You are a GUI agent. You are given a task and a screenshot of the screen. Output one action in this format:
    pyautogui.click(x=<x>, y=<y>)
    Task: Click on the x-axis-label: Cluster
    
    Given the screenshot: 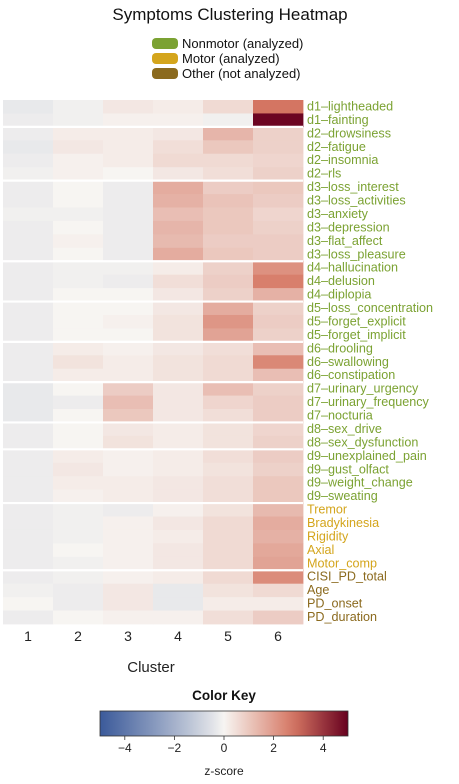 What is the action you would take?
    pyautogui.click(x=151, y=667)
    